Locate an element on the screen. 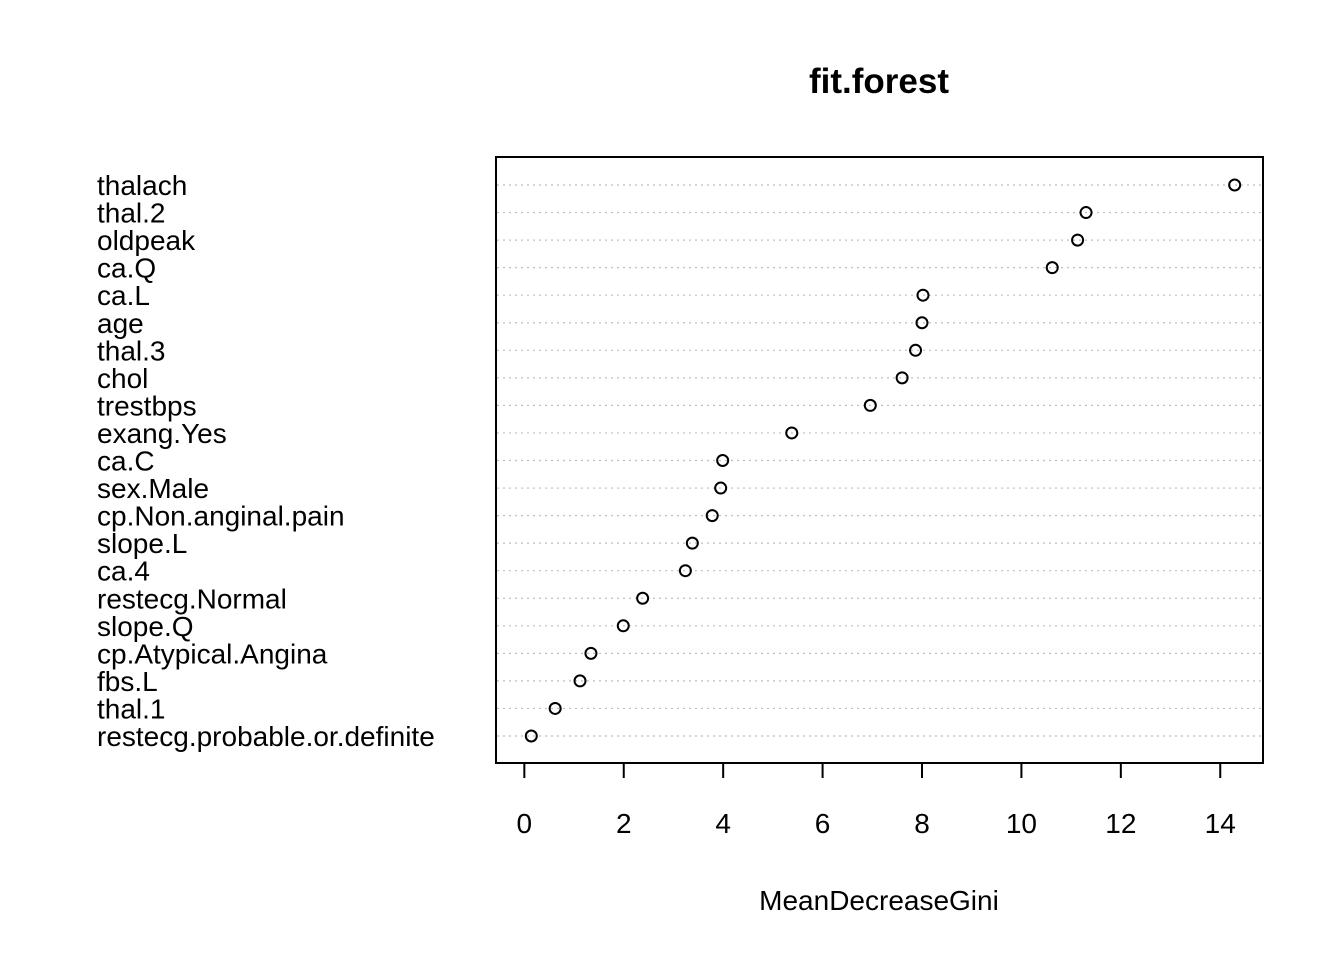 This screenshot has width=1344, height=960. x-tick-label: 10 is located at coordinates (1021, 823).